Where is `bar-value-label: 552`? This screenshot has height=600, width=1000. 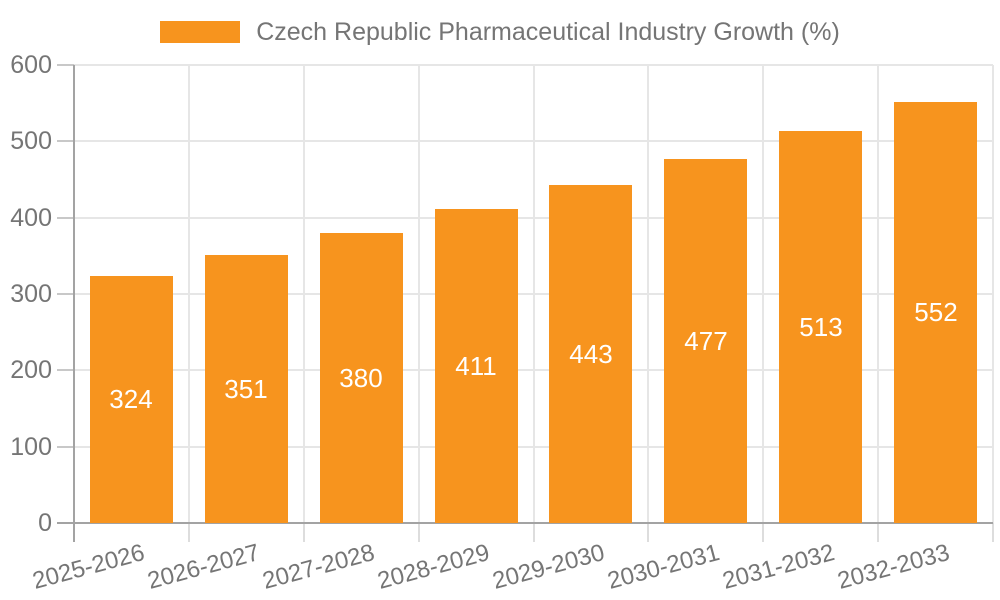 bar-value-label: 552 is located at coordinates (936, 312).